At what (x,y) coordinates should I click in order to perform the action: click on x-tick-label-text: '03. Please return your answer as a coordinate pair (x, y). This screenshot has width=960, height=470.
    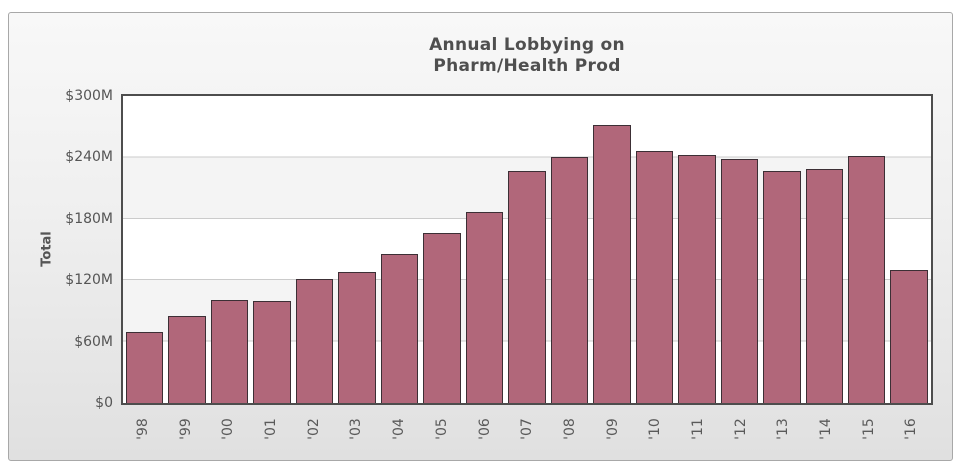
    Looking at the image, I should click on (356, 429).